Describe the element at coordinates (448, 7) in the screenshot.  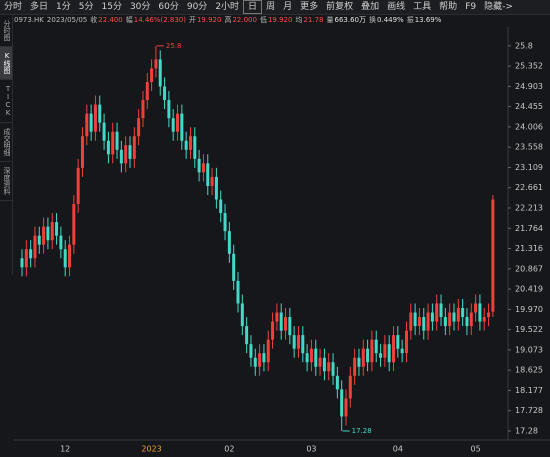
I see `toolbar-button: 帮助` at that location.